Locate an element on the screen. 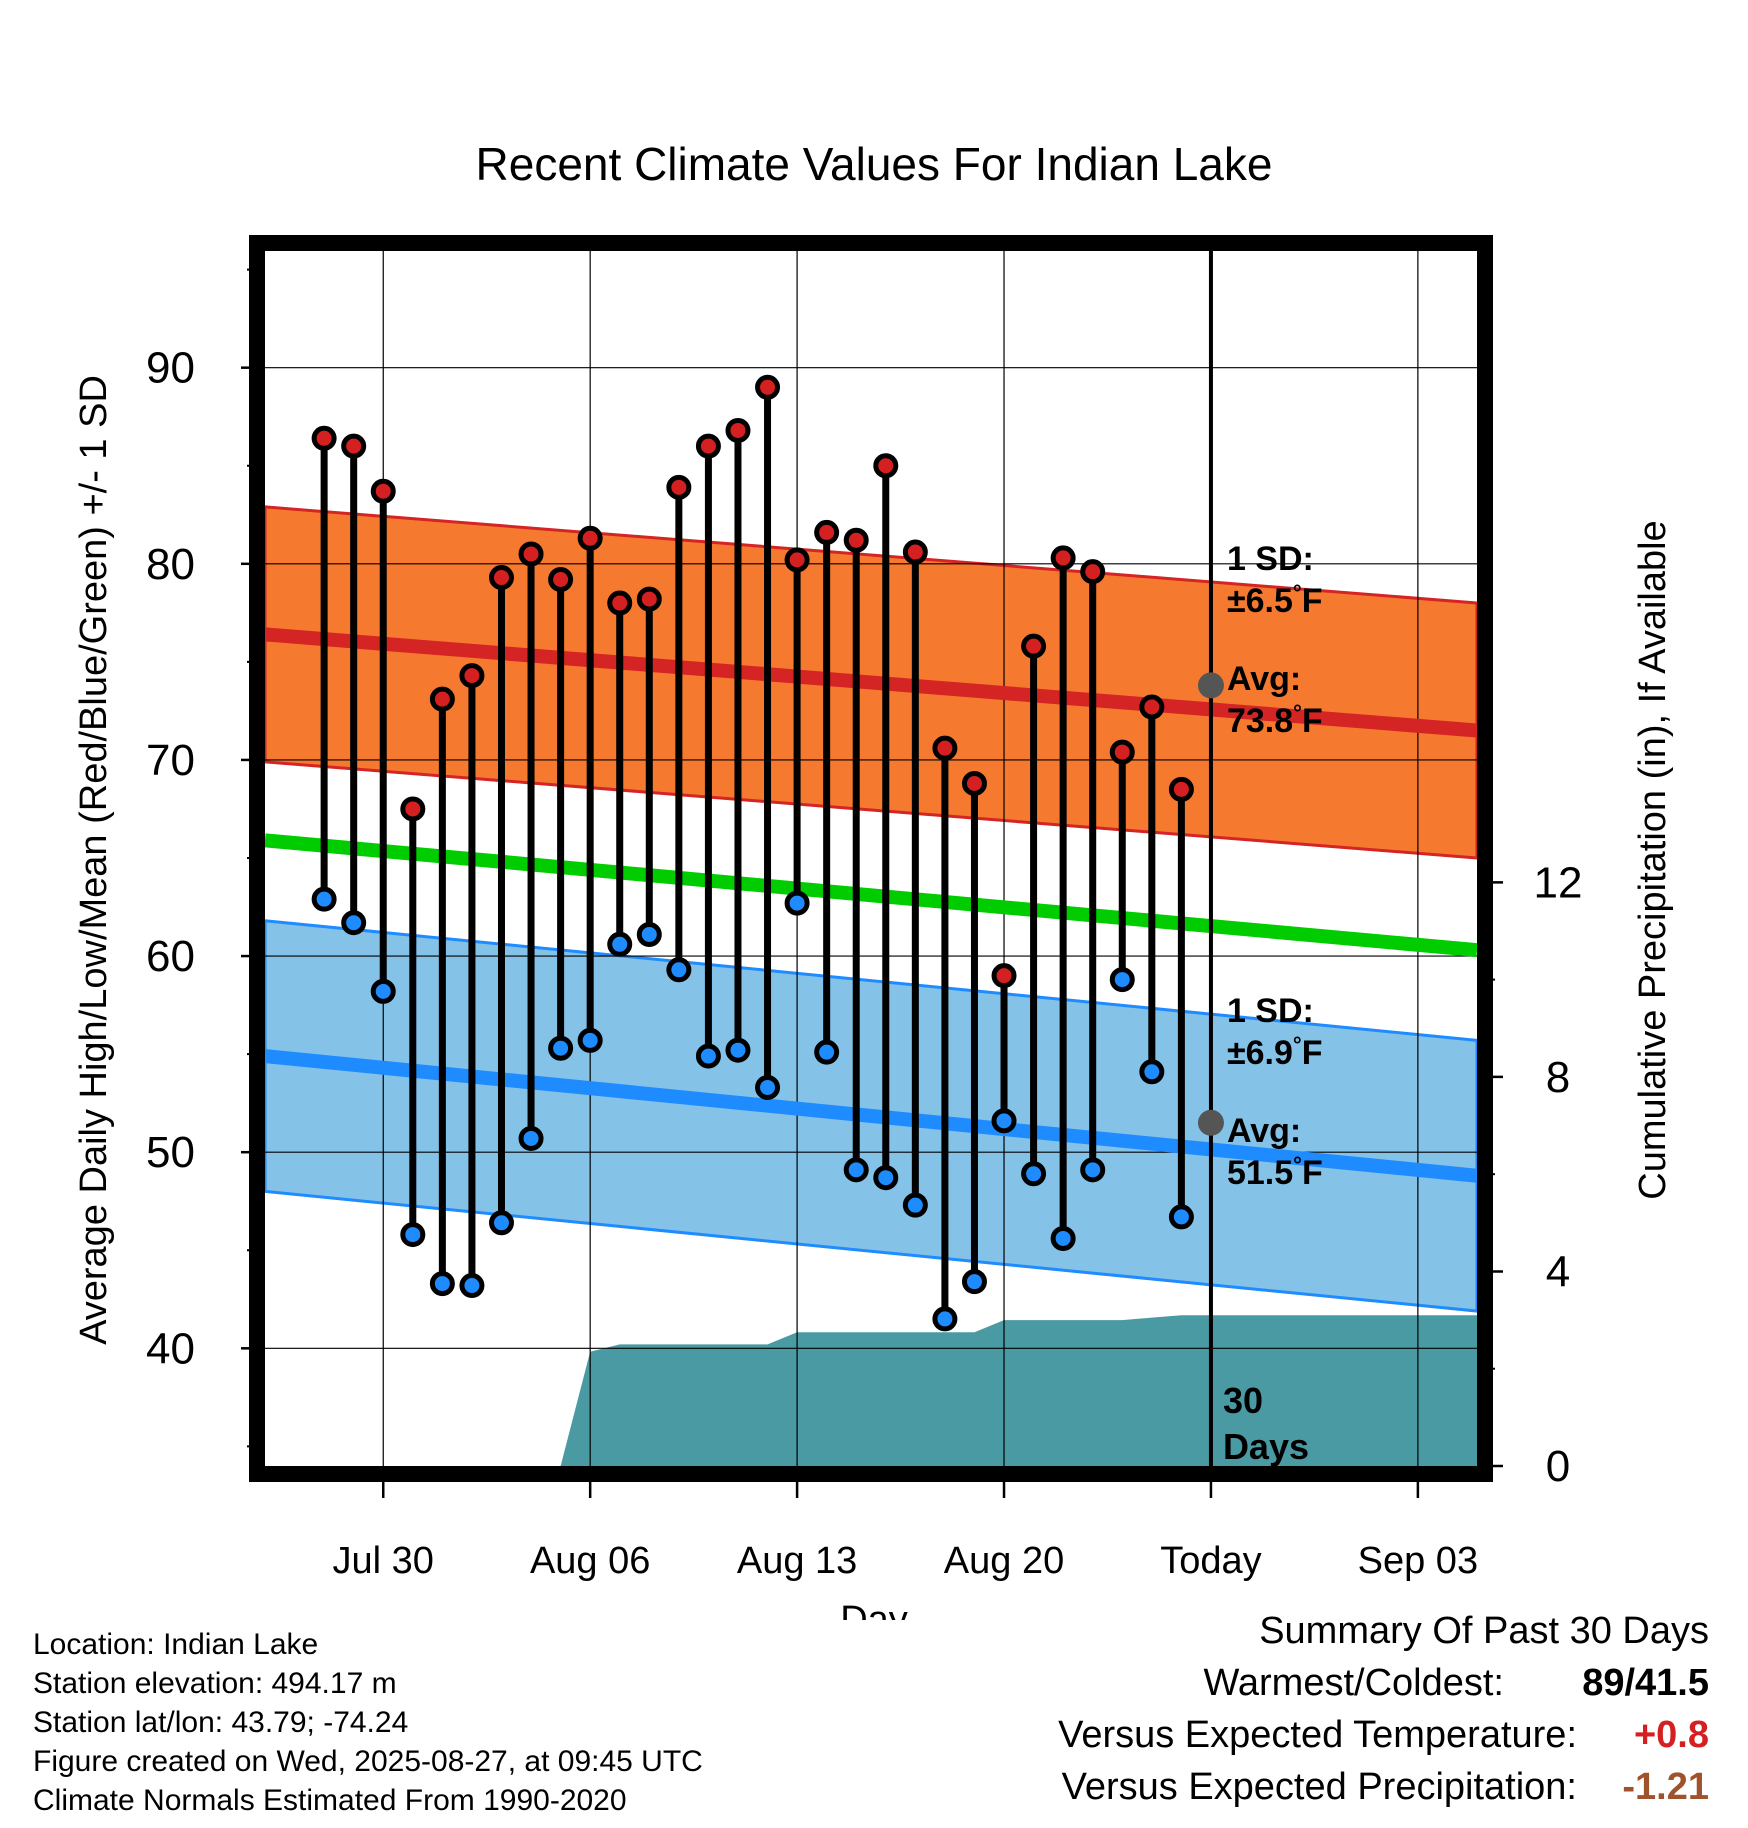 This screenshot has width=1748, height=1828. y-tick-label: 80 is located at coordinates (170, 564).